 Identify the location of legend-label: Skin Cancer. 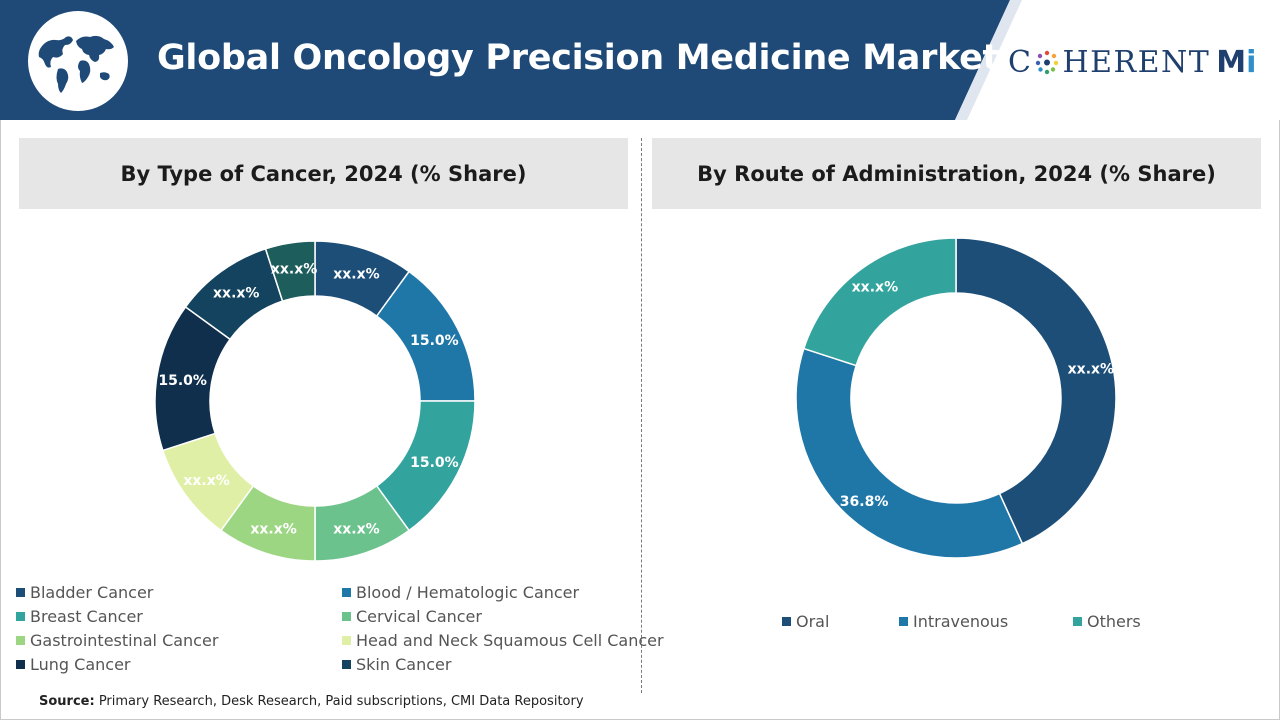
(404, 664).